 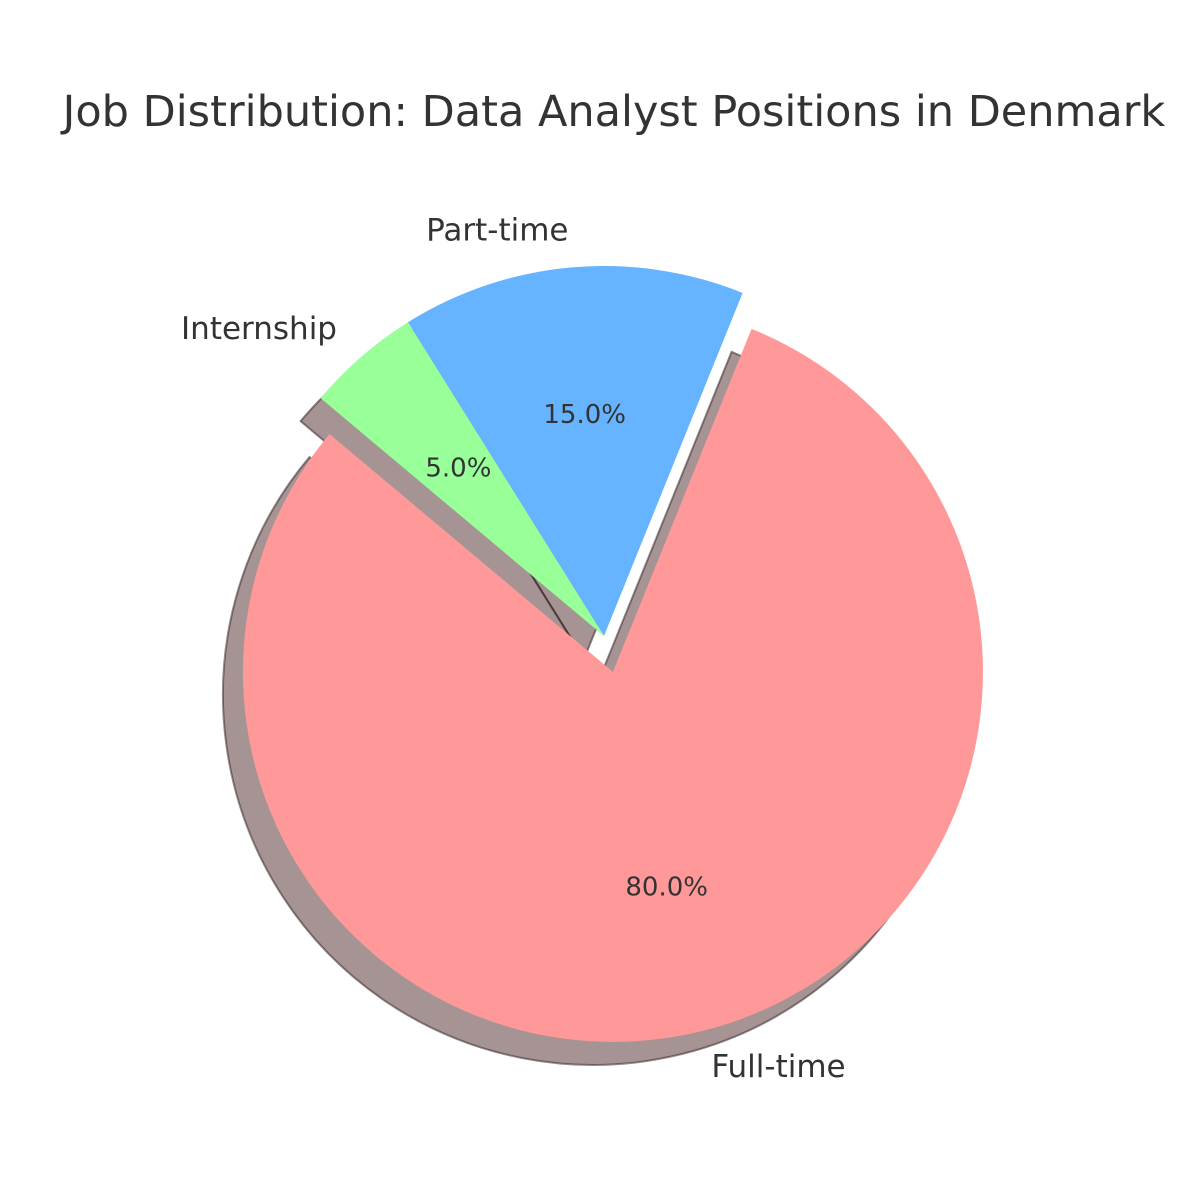 What do you see at coordinates (584, 415) in the screenshot?
I see `pct-label-part-time: 15.0%` at bounding box center [584, 415].